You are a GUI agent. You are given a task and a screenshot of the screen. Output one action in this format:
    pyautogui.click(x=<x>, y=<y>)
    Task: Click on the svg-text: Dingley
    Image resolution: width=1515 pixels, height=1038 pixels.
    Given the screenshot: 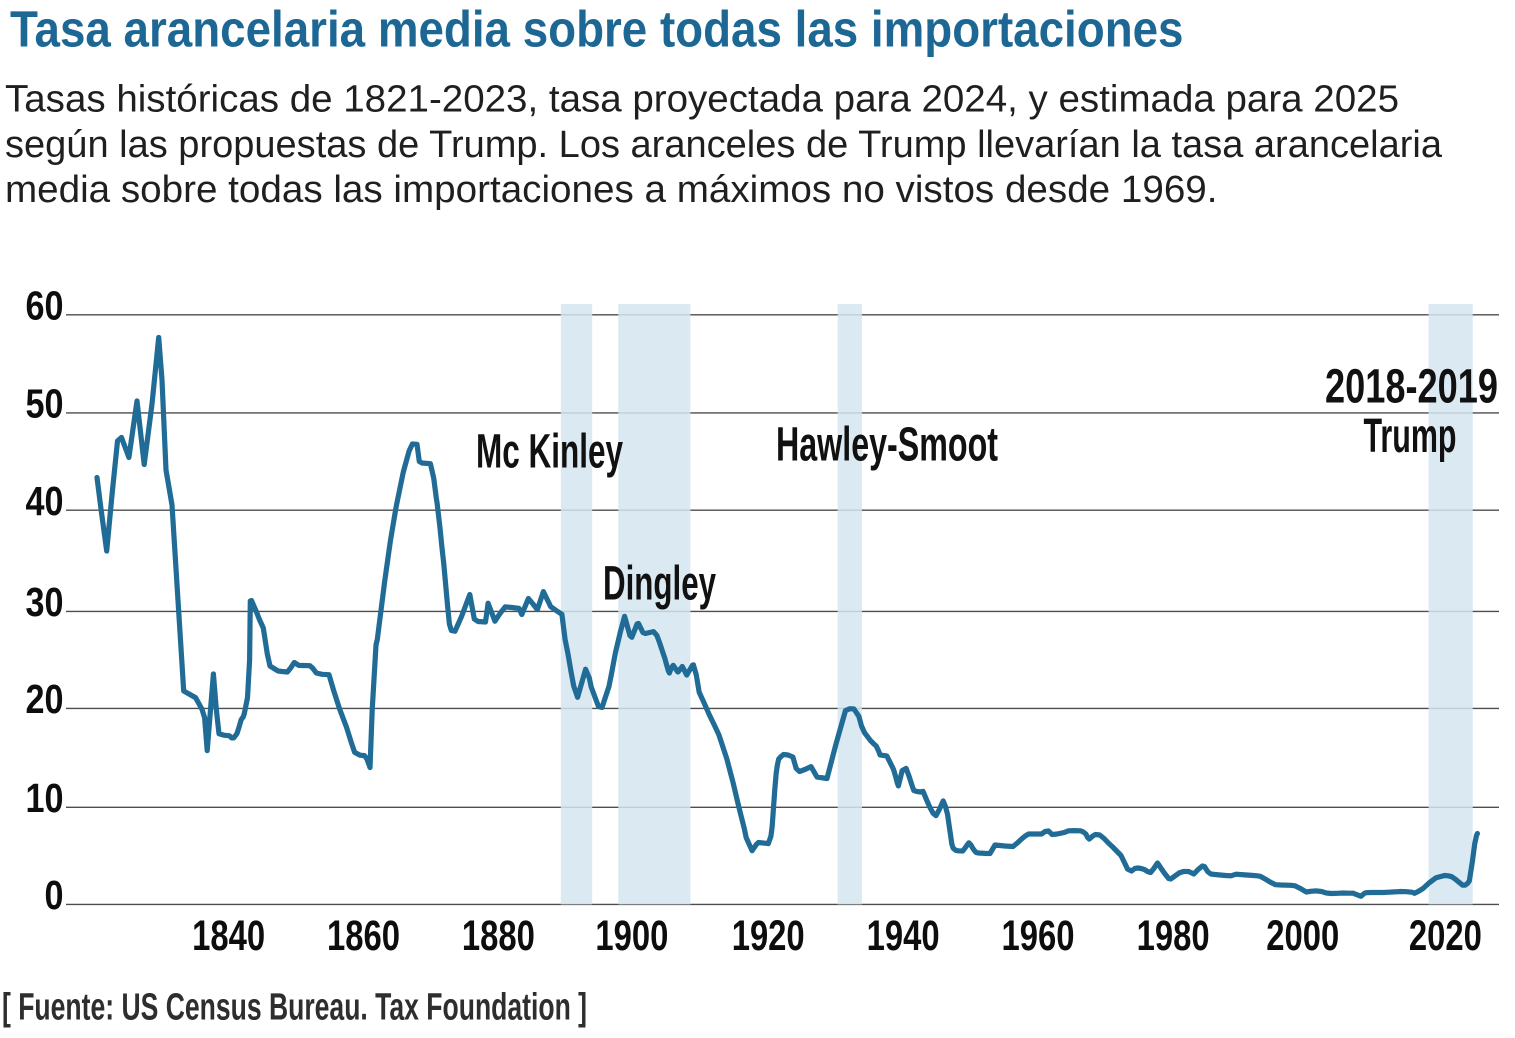 What is the action you would take?
    pyautogui.click(x=659, y=583)
    